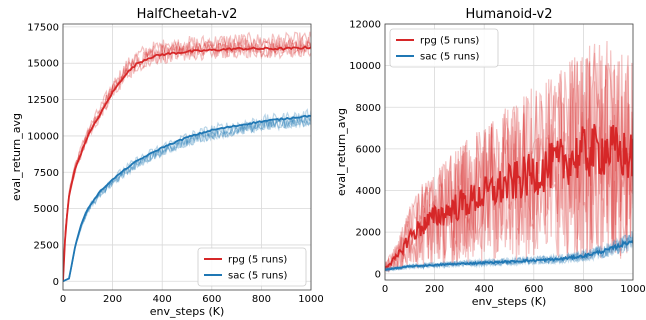 The height and width of the screenshot is (320, 646). I want to click on halfcheetah-y-axis-label: eval_return_avg, so click(16, 157).